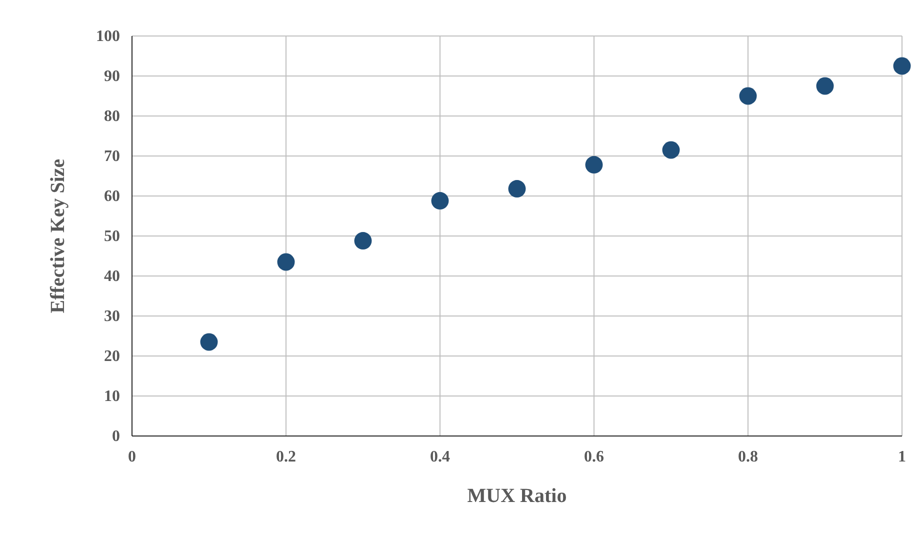  What do you see at coordinates (132, 457) in the screenshot?
I see `x-tick-label: 0` at bounding box center [132, 457].